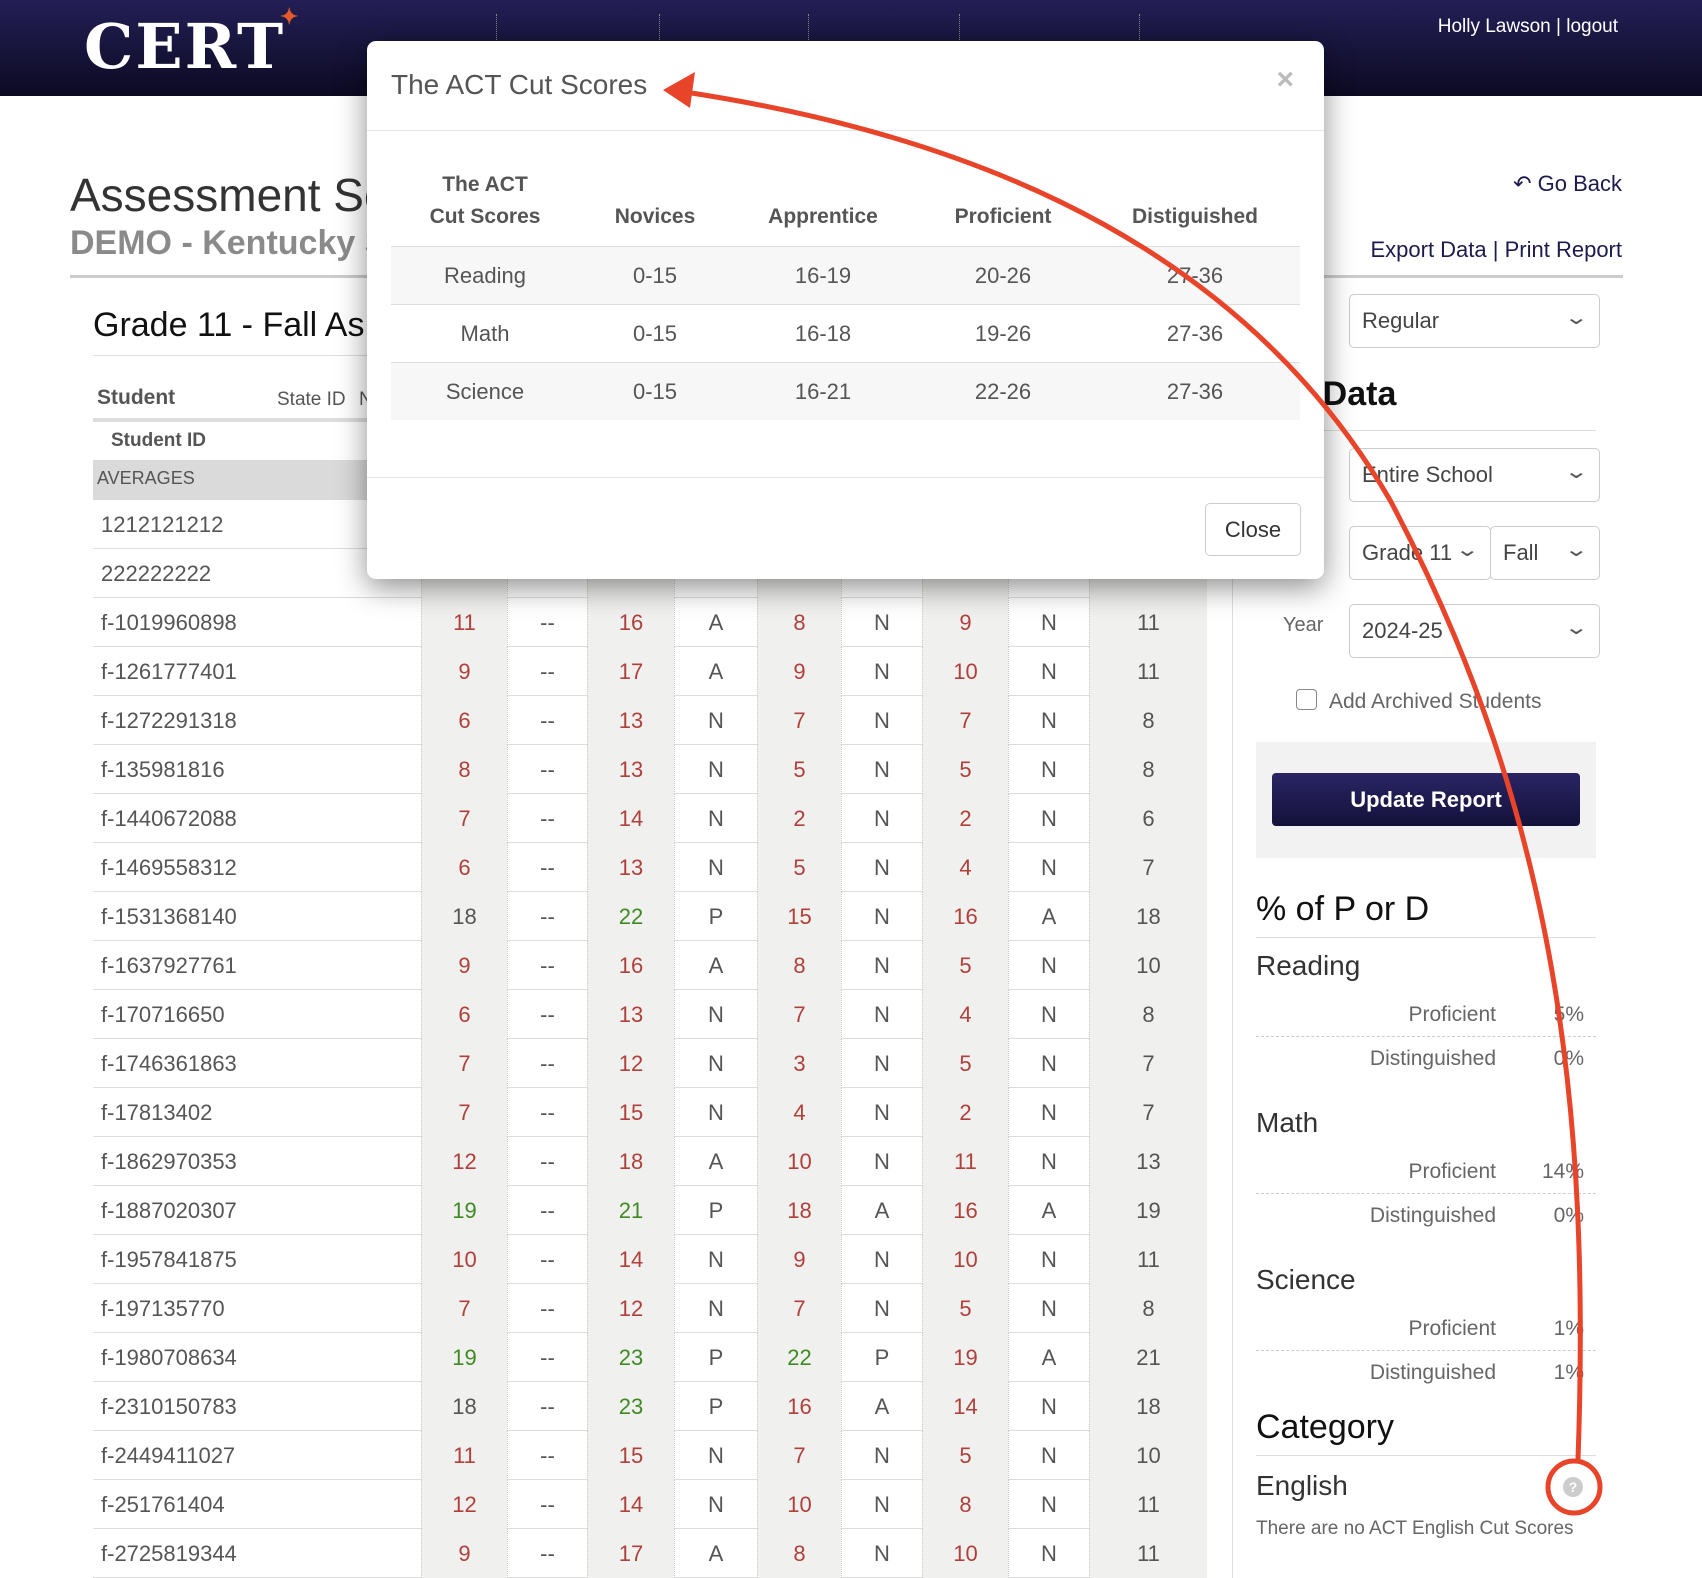 The image size is (1702, 1578). What do you see at coordinates (1579, 183) in the screenshot?
I see `go-back-label: Go Back` at bounding box center [1579, 183].